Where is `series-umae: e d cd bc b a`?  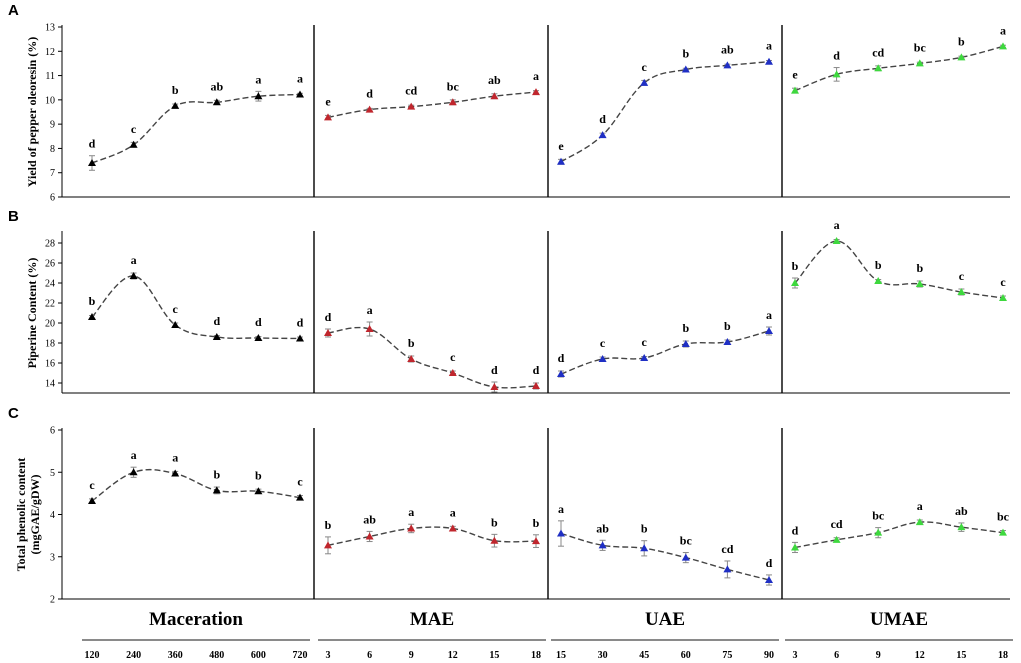 series-umae: e d cd bc b a is located at coordinates (899, 58).